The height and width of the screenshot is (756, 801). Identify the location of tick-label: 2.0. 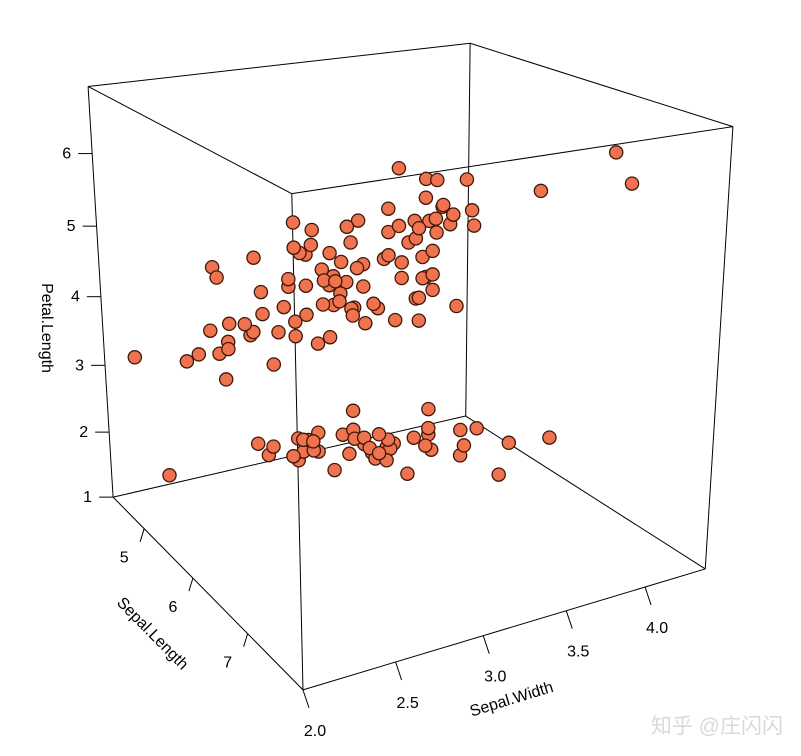
(315, 731).